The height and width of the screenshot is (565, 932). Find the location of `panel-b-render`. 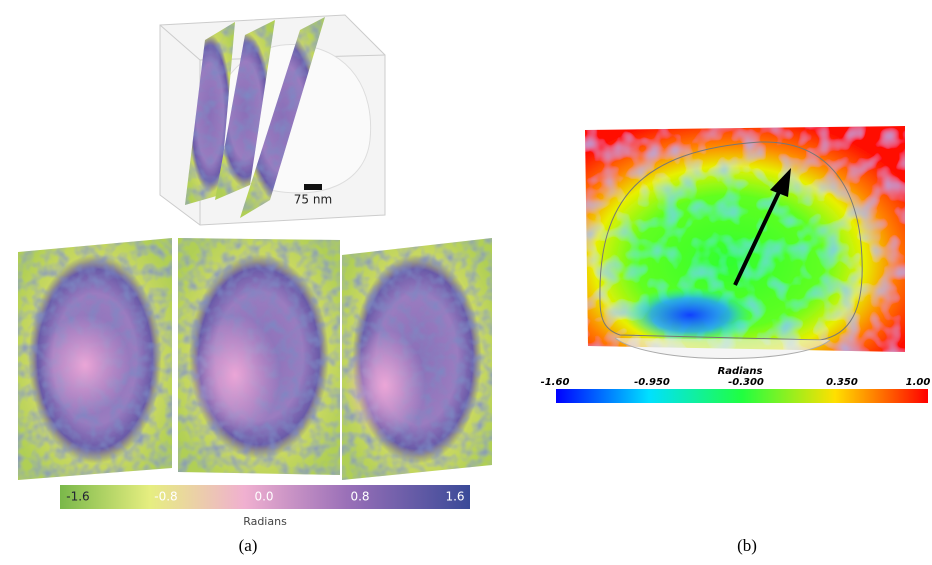

panel-b-render is located at coordinates (745, 242).